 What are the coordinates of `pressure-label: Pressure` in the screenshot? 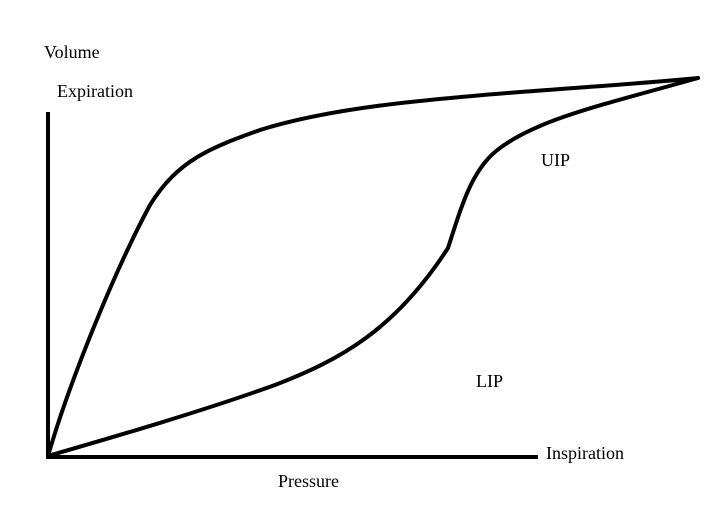 It's located at (308, 481).